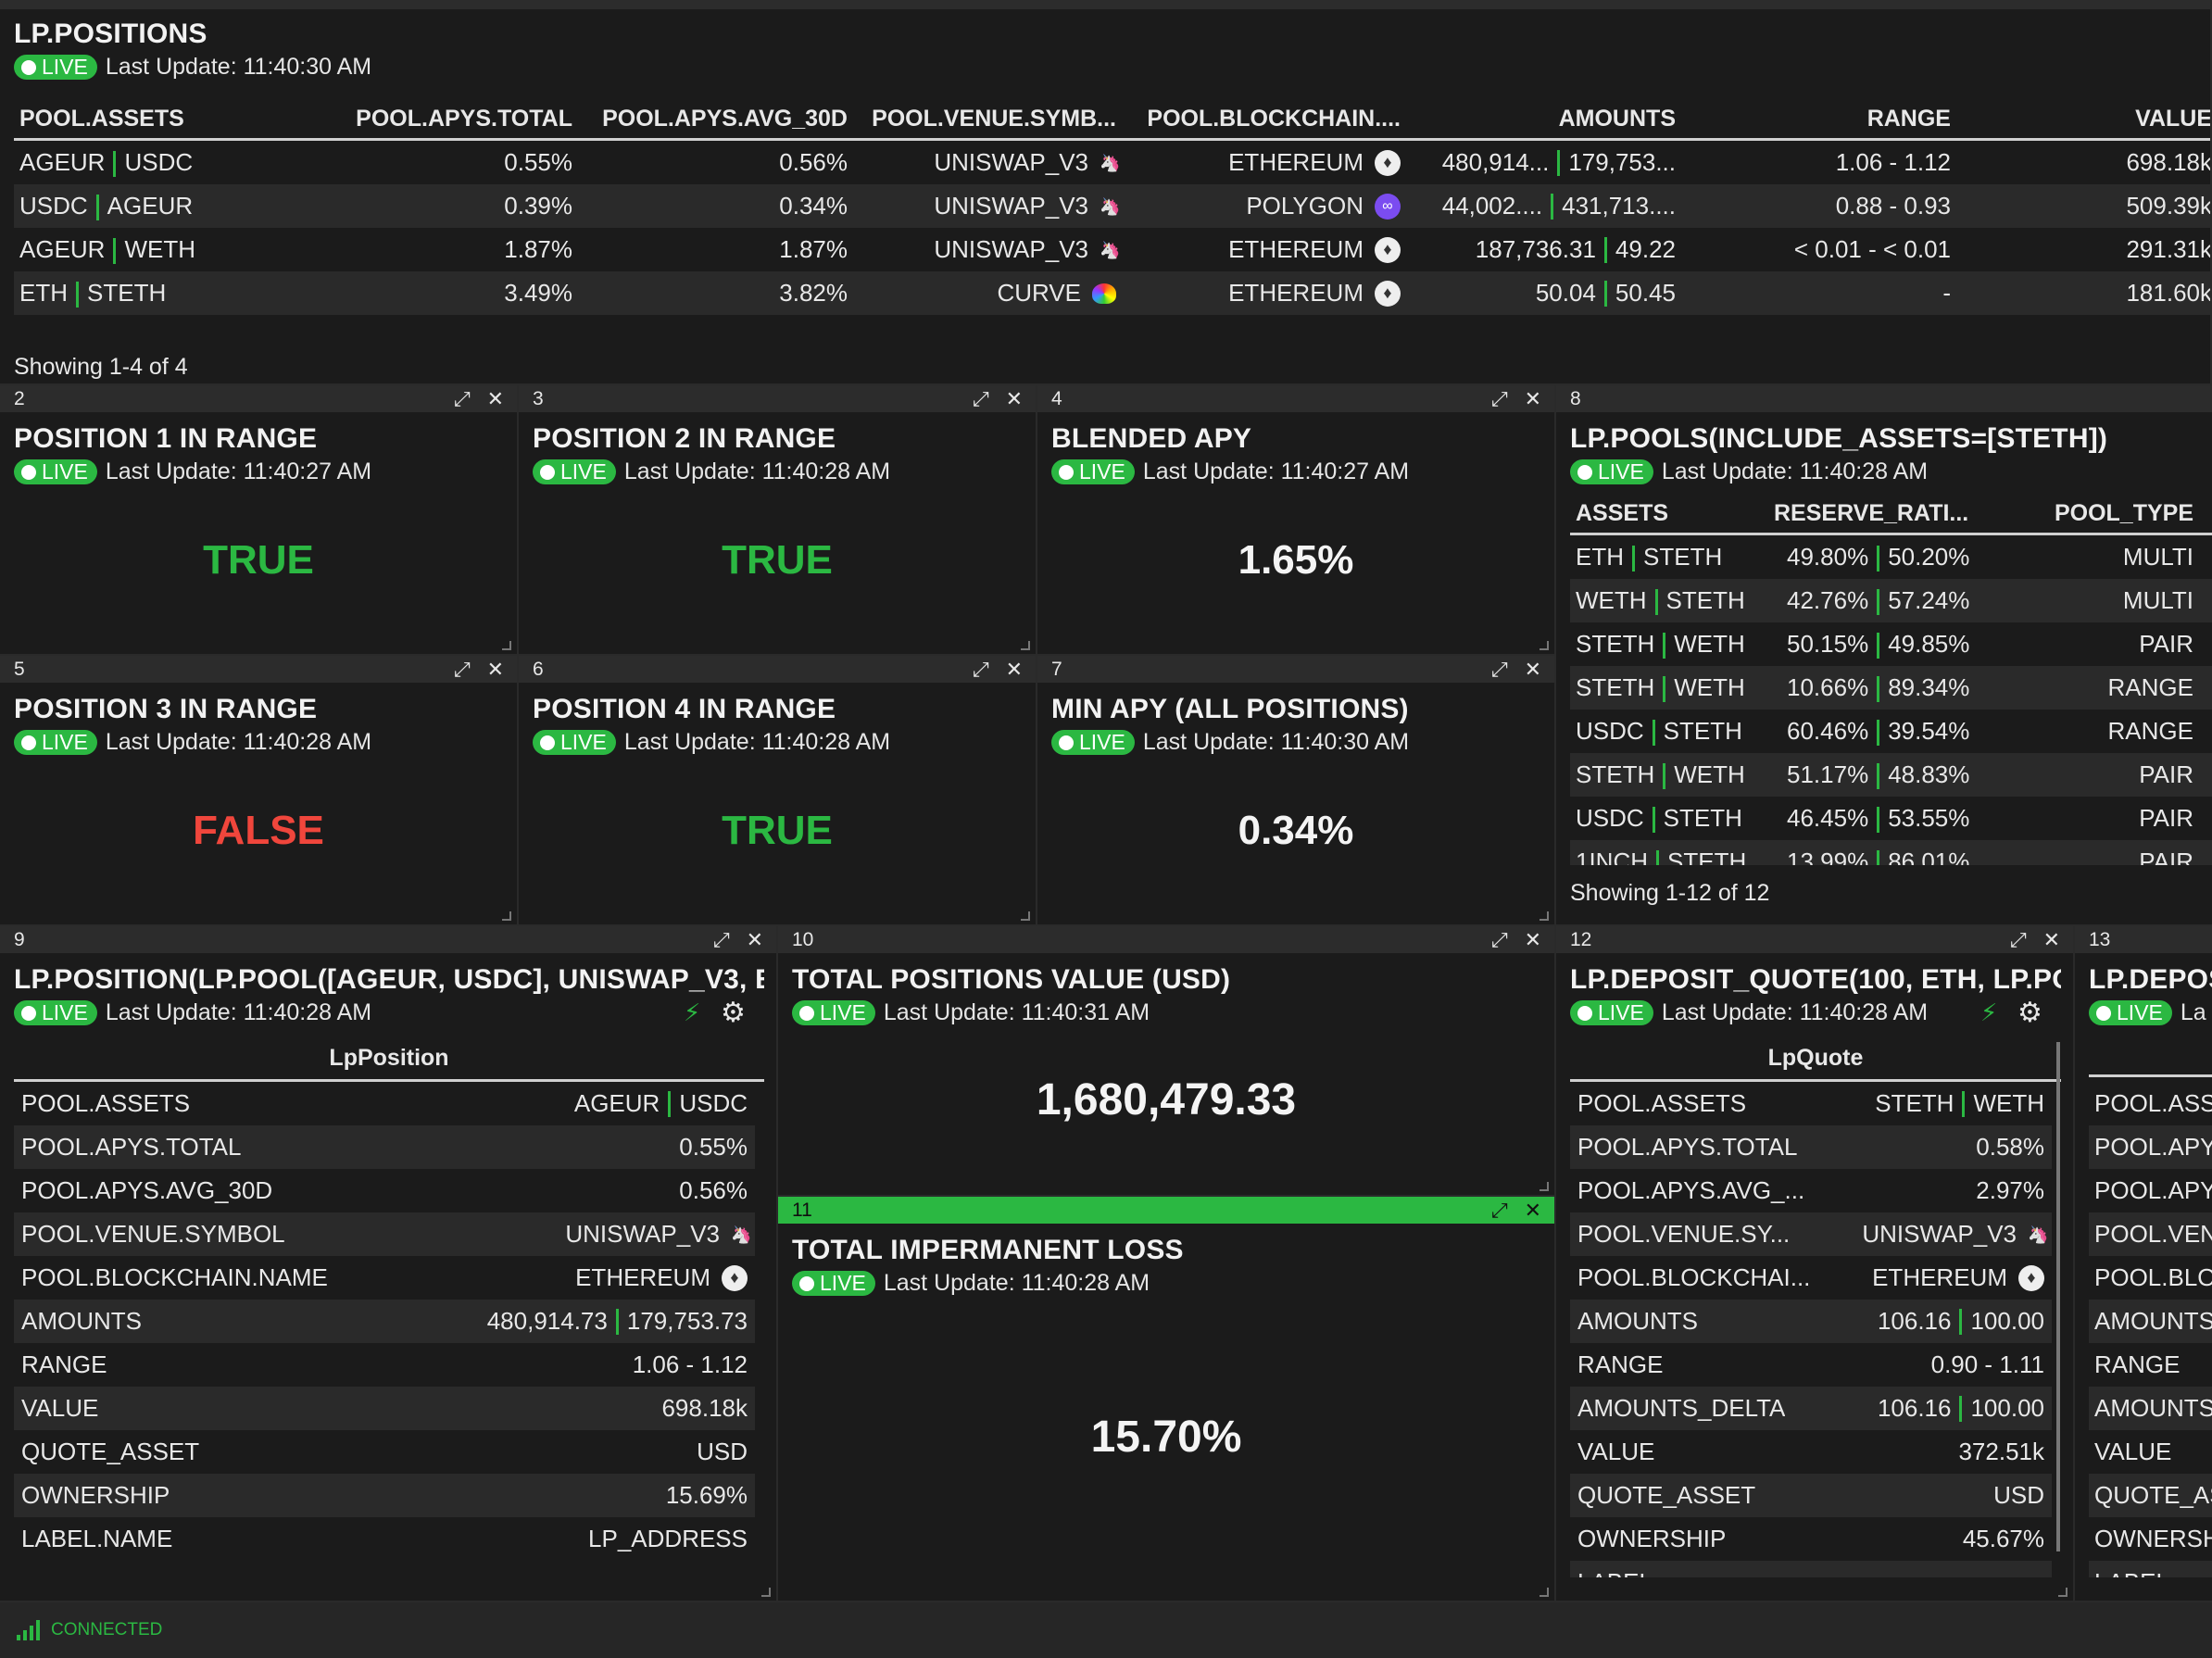  Describe the element at coordinates (2058, 1296) in the screenshot. I see `scrollbar` at that location.